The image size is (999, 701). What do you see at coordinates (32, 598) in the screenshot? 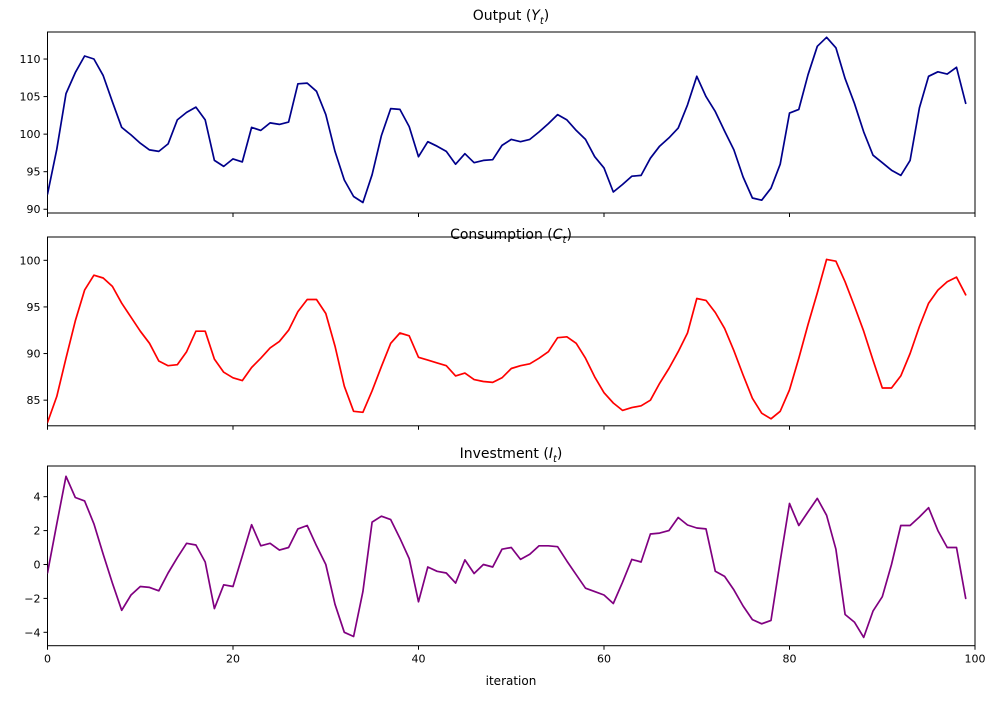
I see `y-tick-label: −2` at bounding box center [32, 598].